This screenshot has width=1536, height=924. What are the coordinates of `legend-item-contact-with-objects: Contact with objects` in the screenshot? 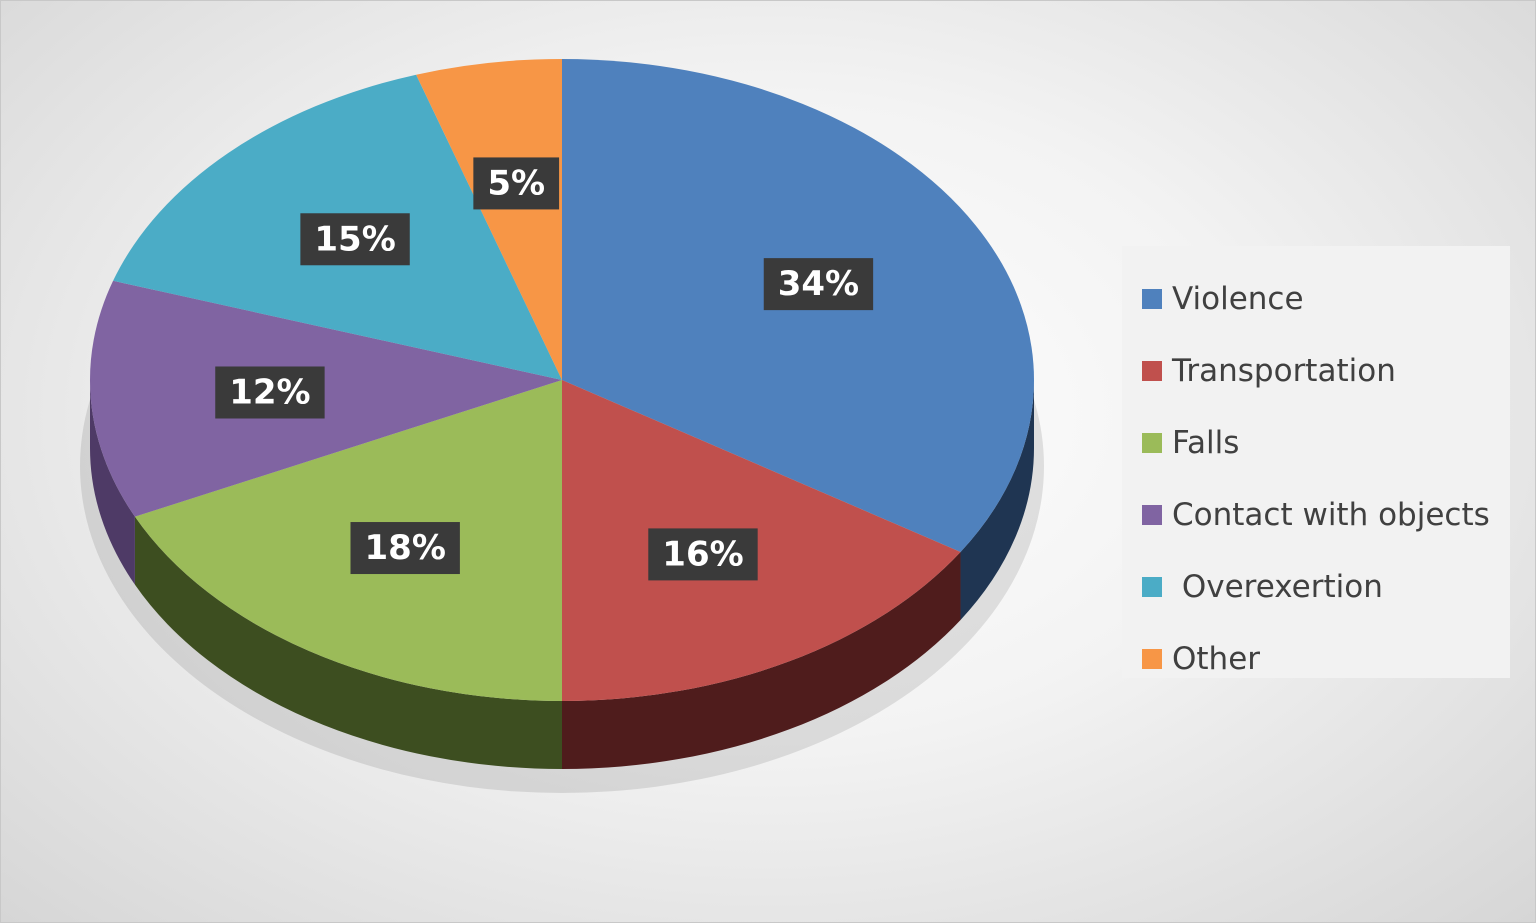 It's located at (1326, 515).